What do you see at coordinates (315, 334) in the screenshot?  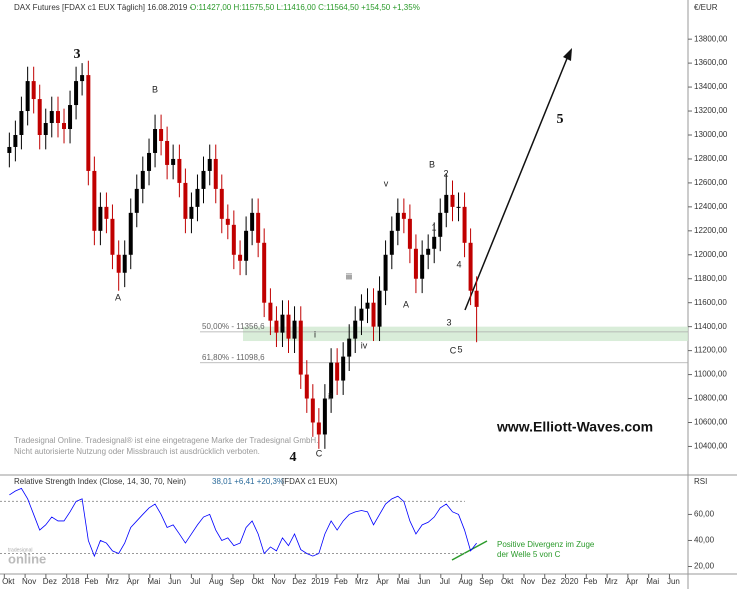 I see `wave-label: i` at bounding box center [315, 334].